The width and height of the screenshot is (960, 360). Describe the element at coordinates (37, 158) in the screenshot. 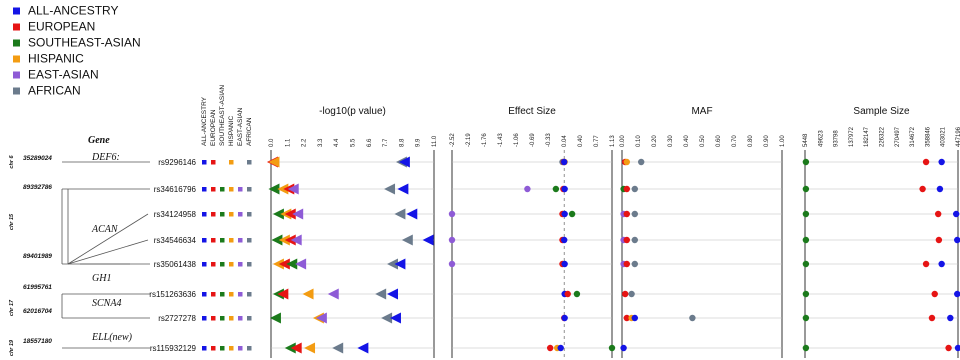

I see `position-label: 35289024` at that location.